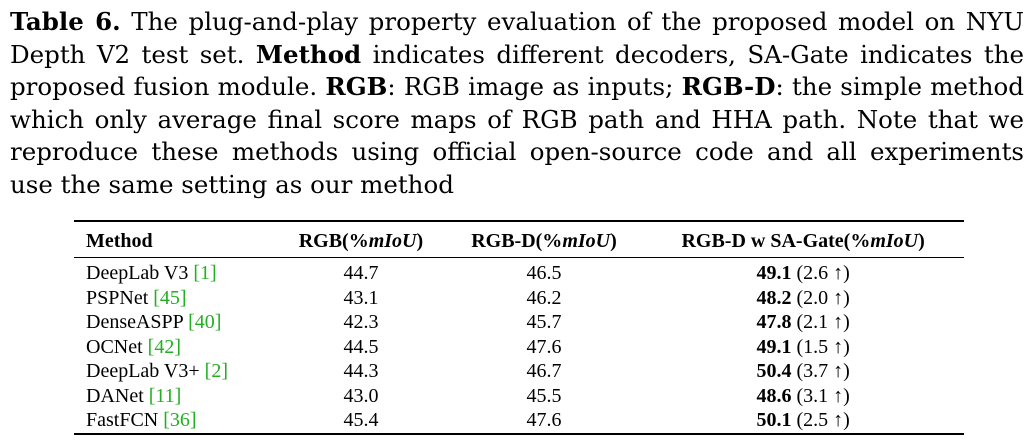 The height and width of the screenshot is (447, 1034). Describe the element at coordinates (157, 371) in the screenshot. I see `method-cell: DeepLab V3+ [2]` at that location.